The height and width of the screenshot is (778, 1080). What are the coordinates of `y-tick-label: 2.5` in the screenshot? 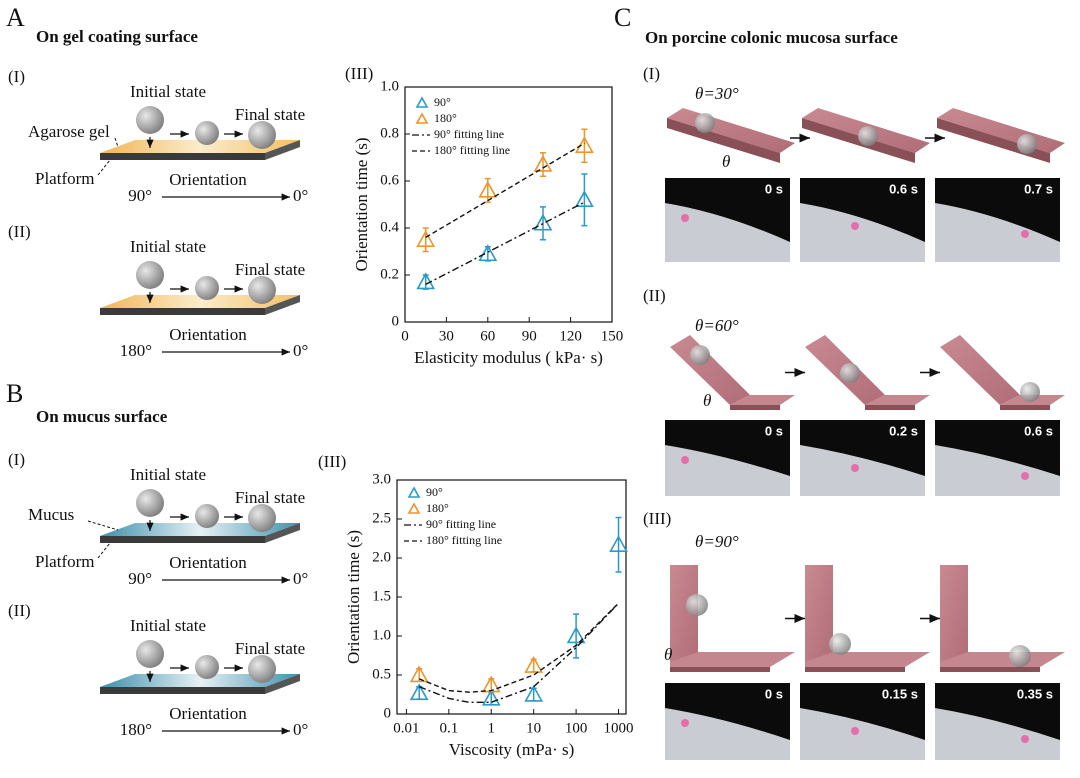 It's located at (381, 518).